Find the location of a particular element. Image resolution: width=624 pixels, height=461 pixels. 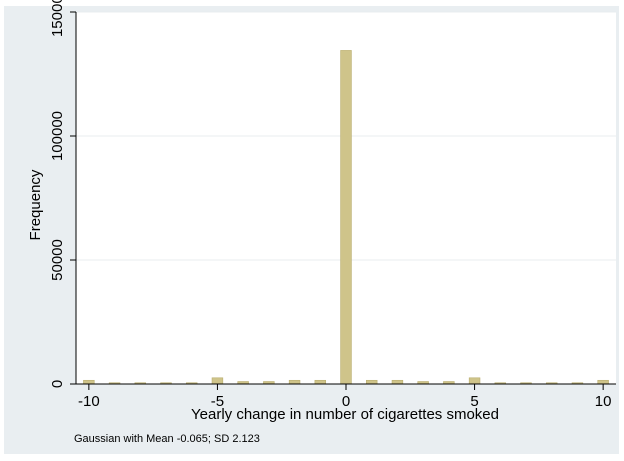

chart-note: Gaussian with Mean -0.065; SD 2.123 is located at coordinates (167, 439).